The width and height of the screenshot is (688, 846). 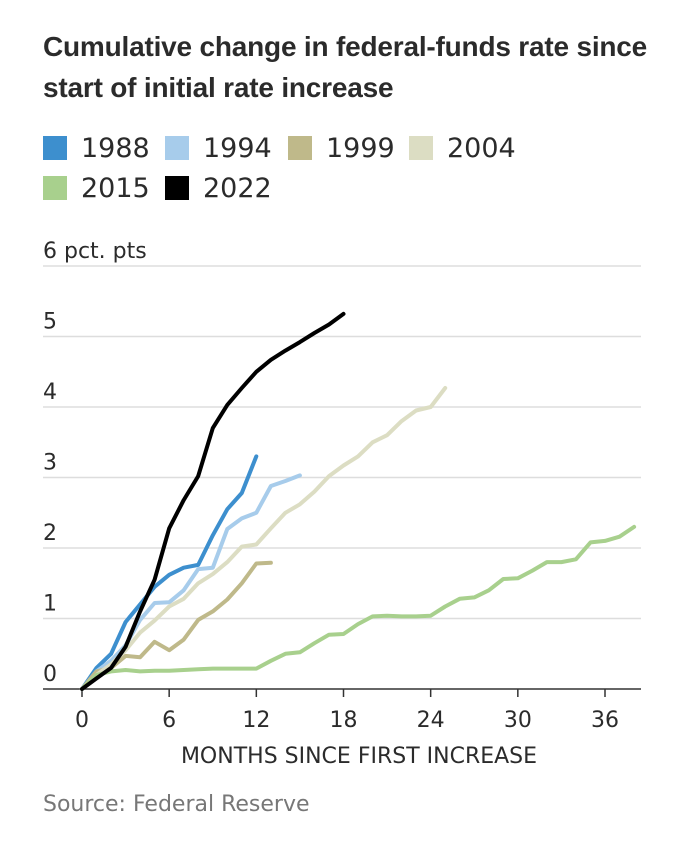 I want to click on legend-label-1999: 1999, so click(x=360, y=148).